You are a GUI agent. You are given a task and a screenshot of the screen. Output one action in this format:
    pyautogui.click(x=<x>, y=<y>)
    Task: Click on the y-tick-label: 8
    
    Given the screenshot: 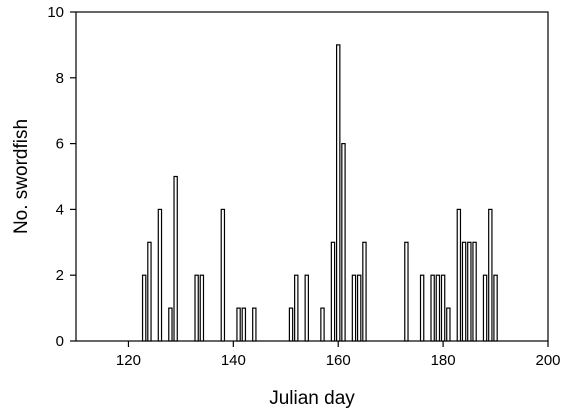 What is the action you would take?
    pyautogui.click(x=60, y=78)
    